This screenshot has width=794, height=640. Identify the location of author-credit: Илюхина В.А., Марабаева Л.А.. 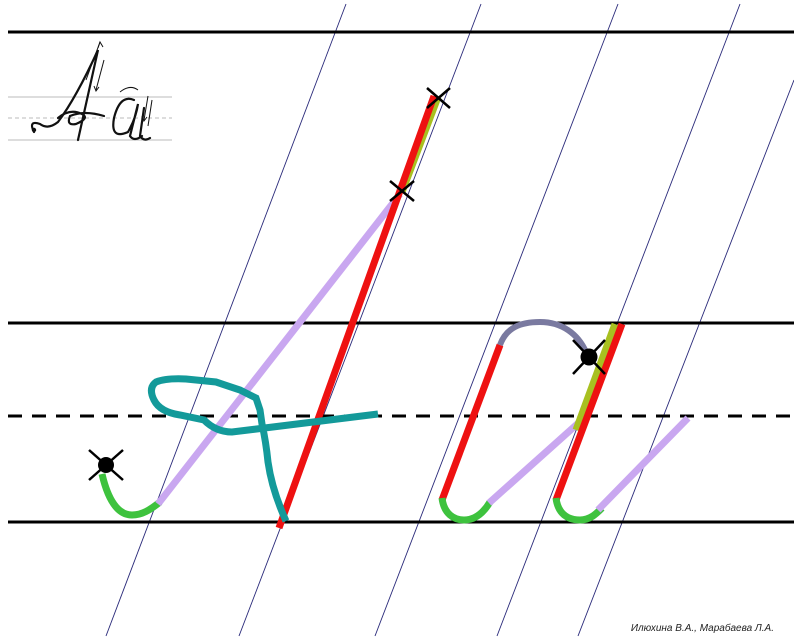
(702, 628).